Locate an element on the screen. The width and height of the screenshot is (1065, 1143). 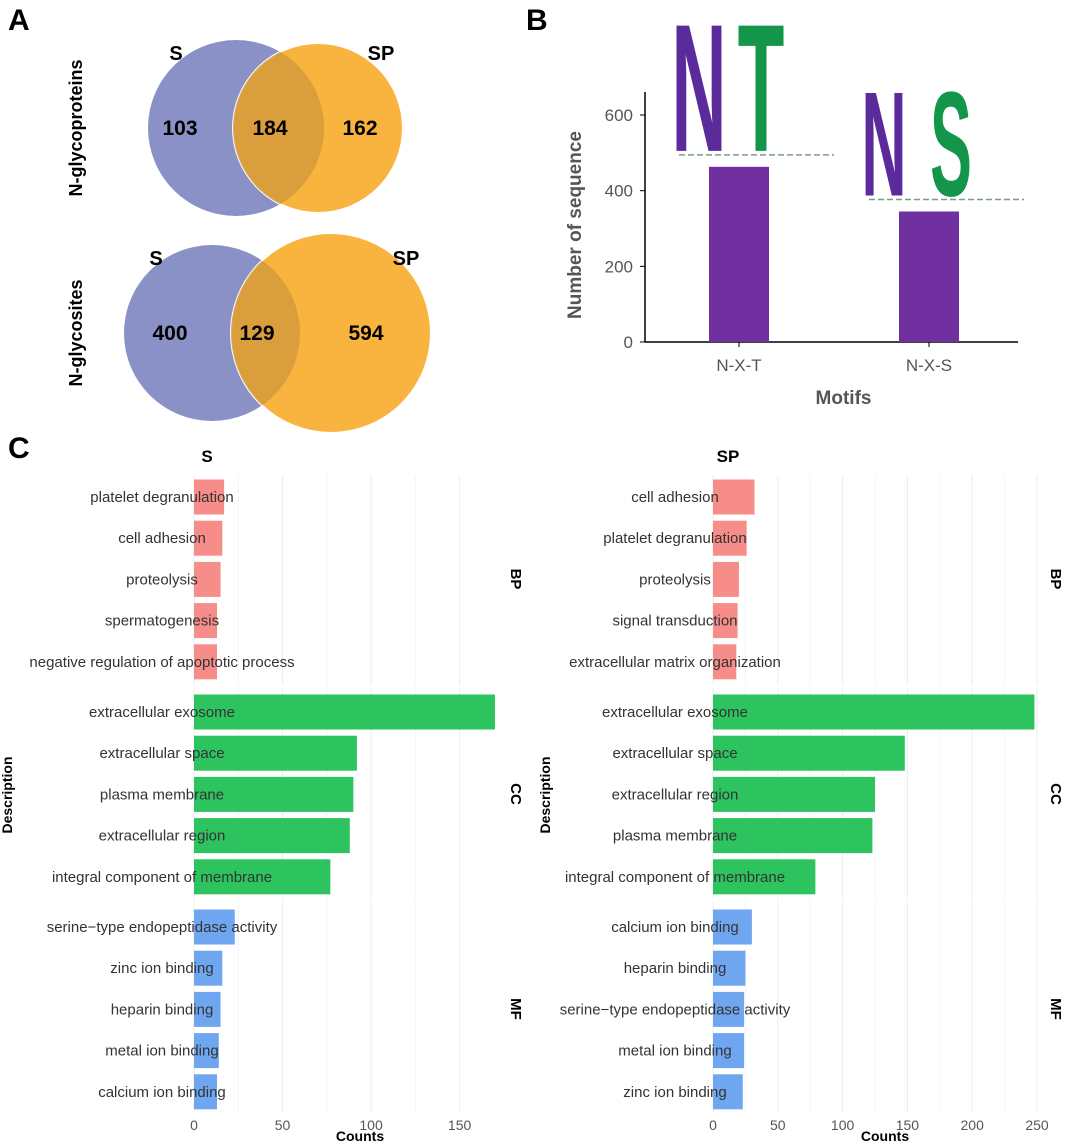
chart-title: SP is located at coordinates (728, 456).